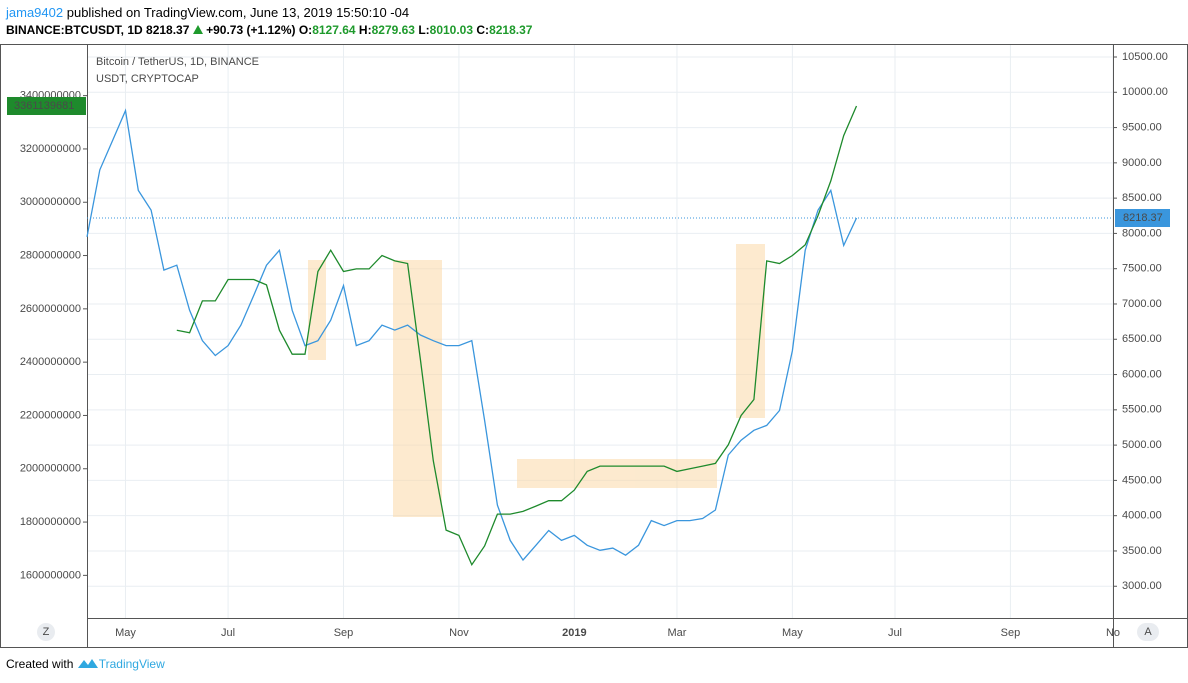 This screenshot has height=683, width=1188. What do you see at coordinates (305, 30) in the screenshot?
I see `open-label: O:` at bounding box center [305, 30].